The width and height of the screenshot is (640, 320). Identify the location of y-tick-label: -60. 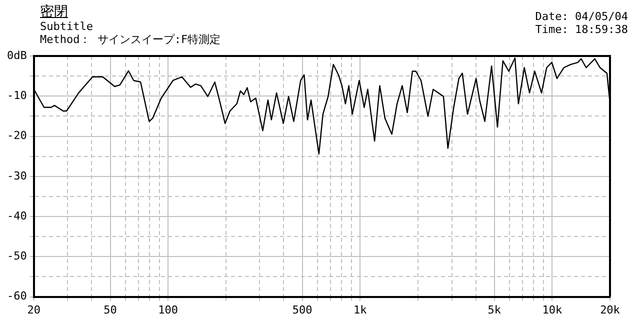
(16, 296).